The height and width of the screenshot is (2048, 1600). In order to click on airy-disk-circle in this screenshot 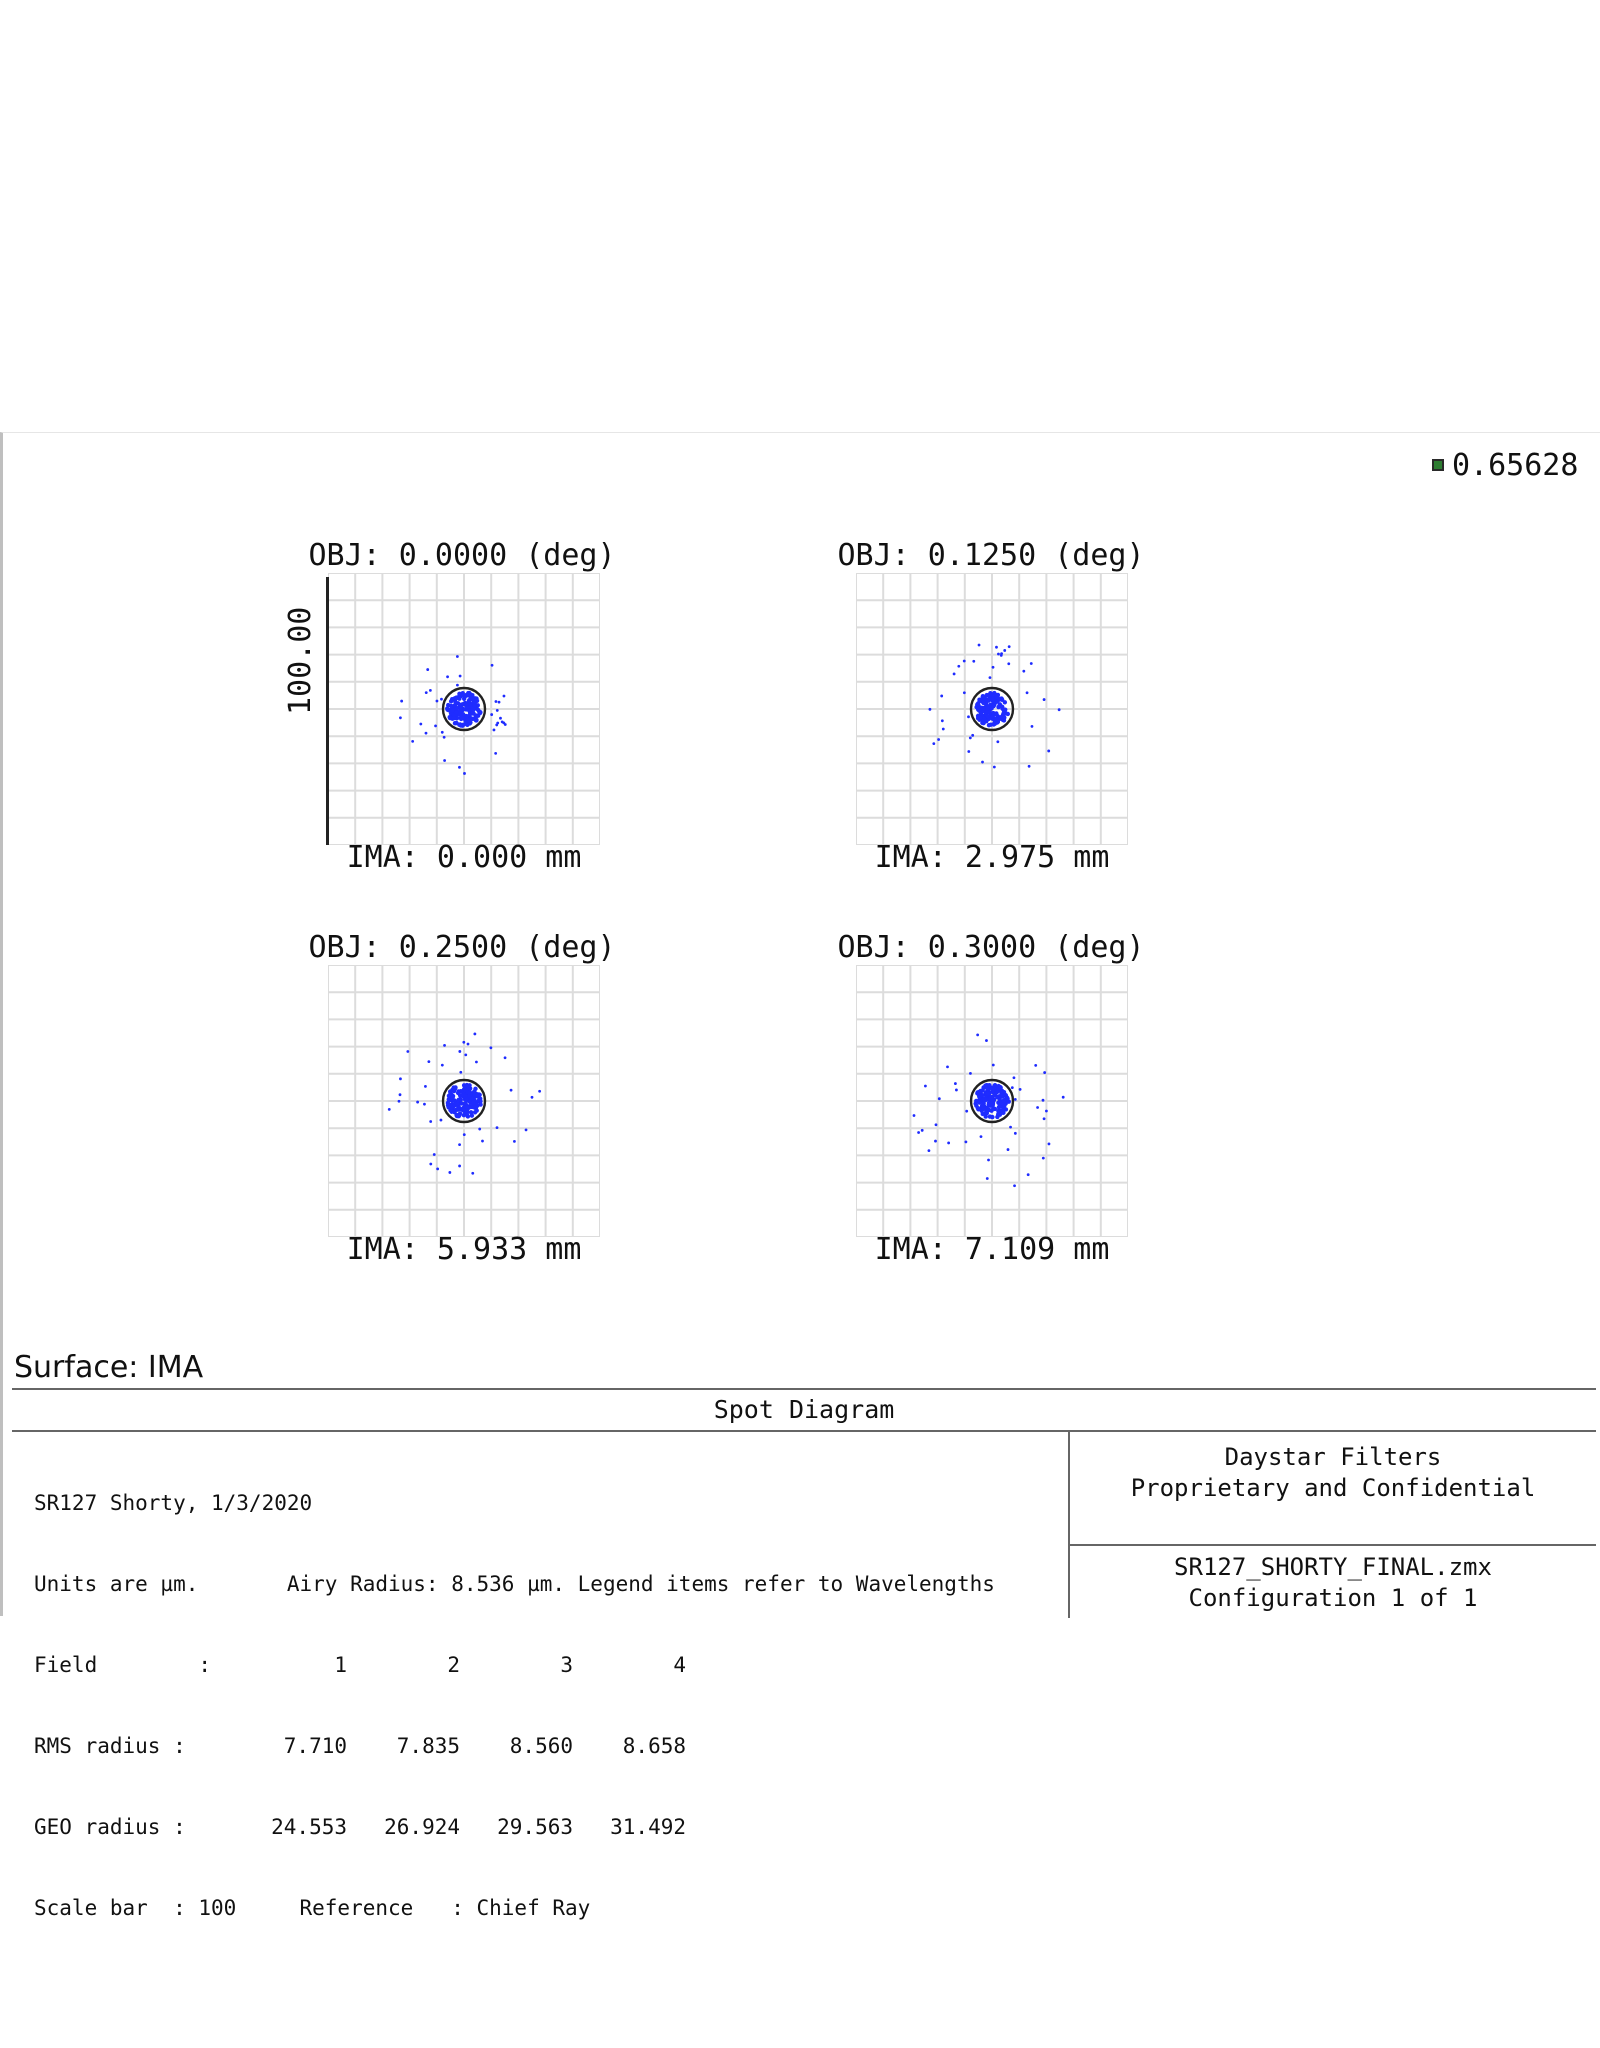, I will do `click(464, 1101)`.